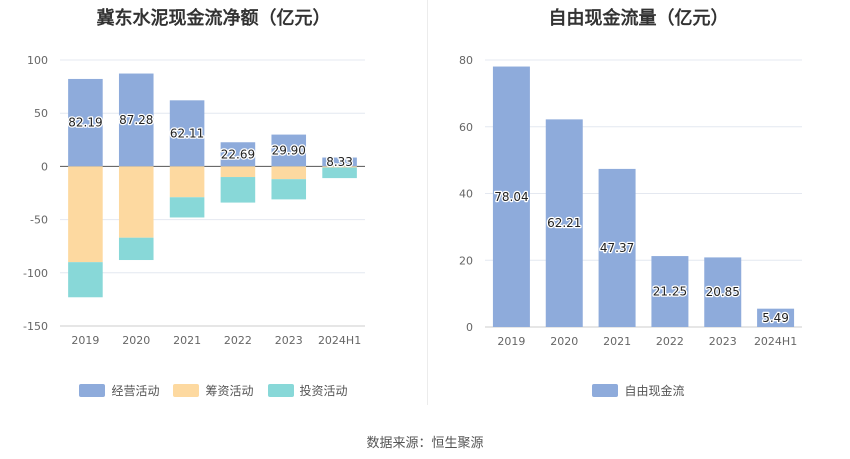  What do you see at coordinates (41, 113) in the screenshot?
I see `y-tick-label: 50` at bounding box center [41, 113].